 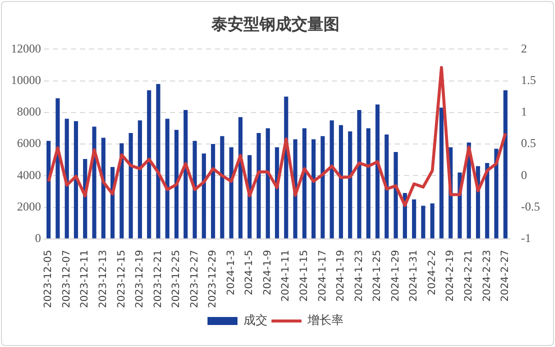 What do you see at coordinates (85, 279) in the screenshot?
I see `x-tick-label: 2023-12-11` at bounding box center [85, 279].